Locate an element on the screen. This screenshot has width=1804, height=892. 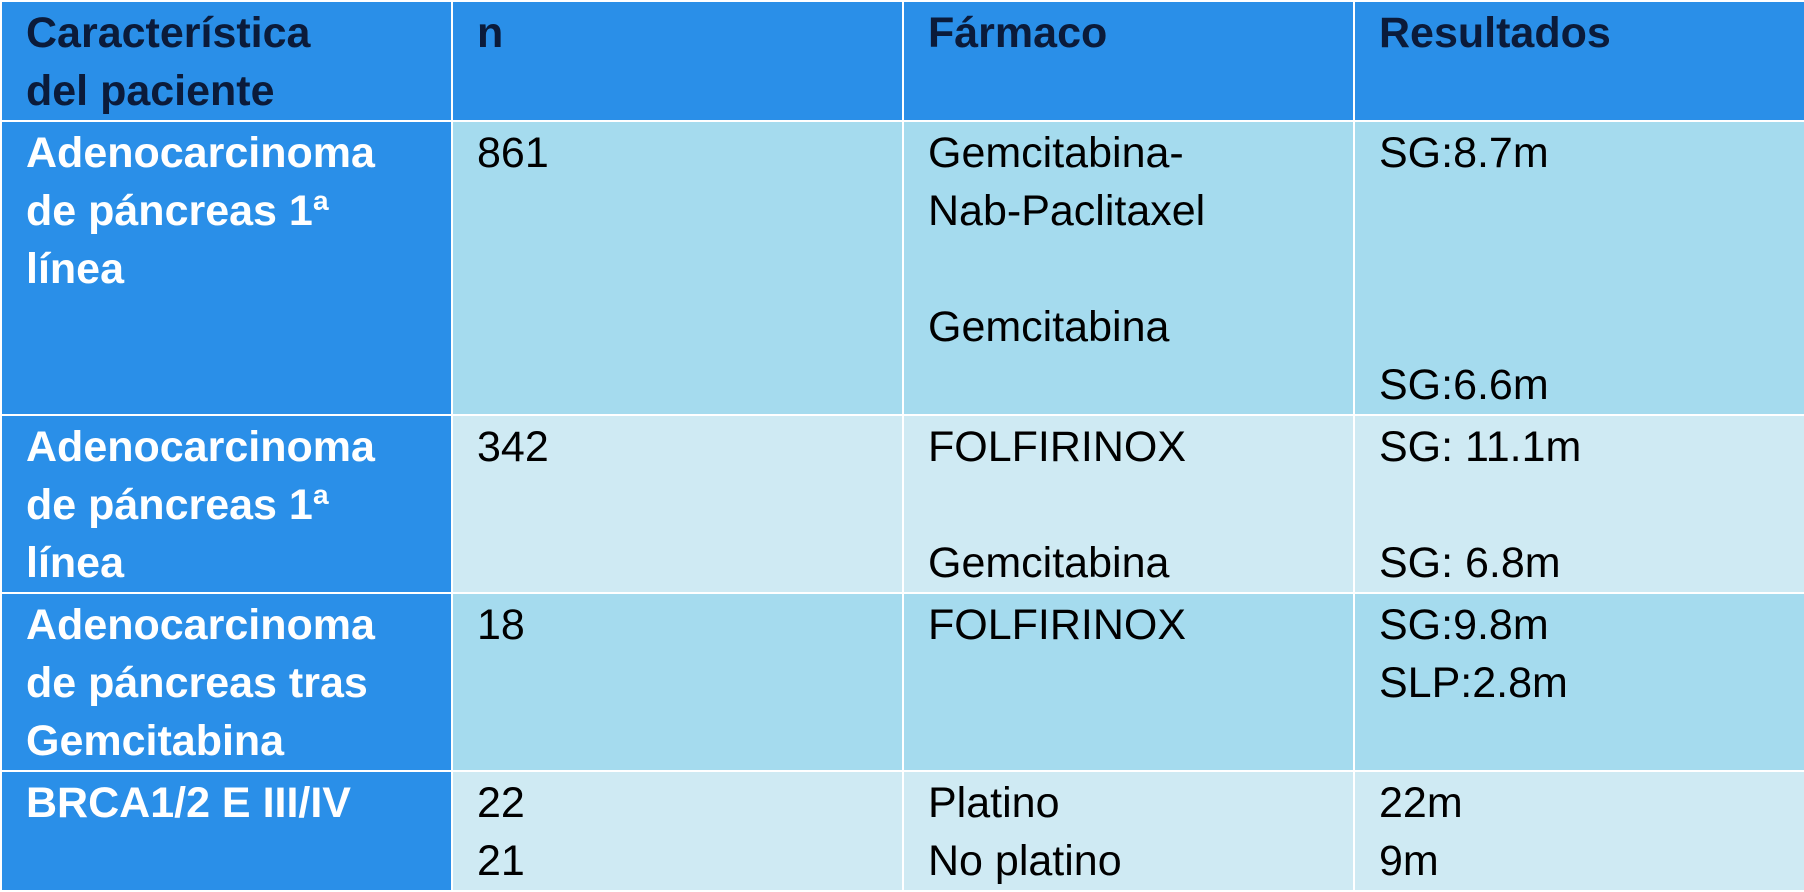
characteristic-line: Gemcitabina is located at coordinates (155, 741).